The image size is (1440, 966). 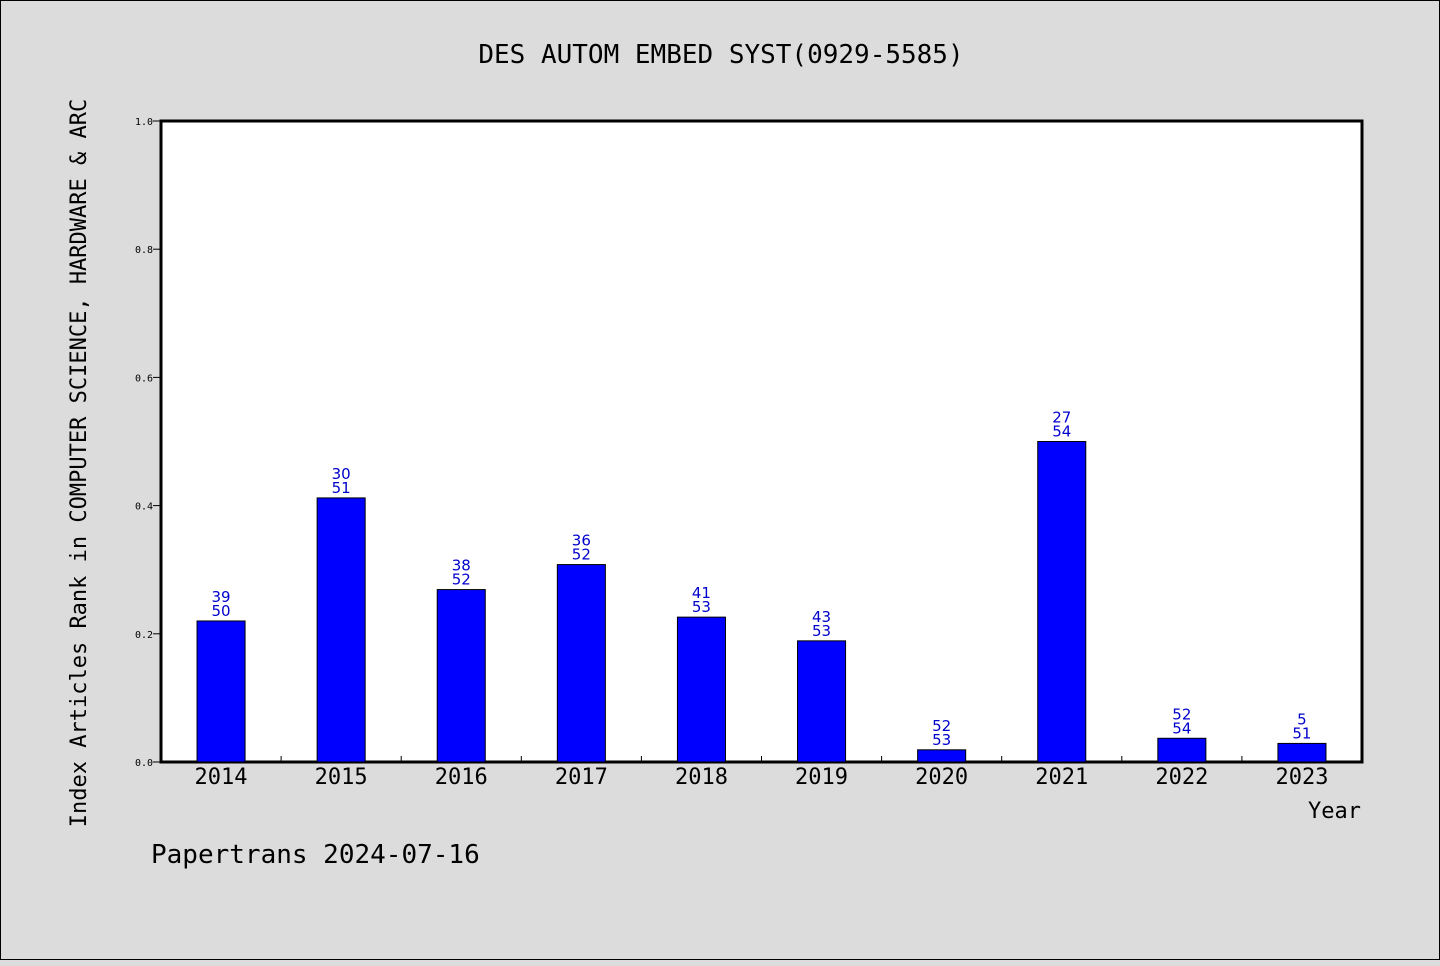 What do you see at coordinates (1301, 777) in the screenshot?
I see `x-tick-label: 2023` at bounding box center [1301, 777].